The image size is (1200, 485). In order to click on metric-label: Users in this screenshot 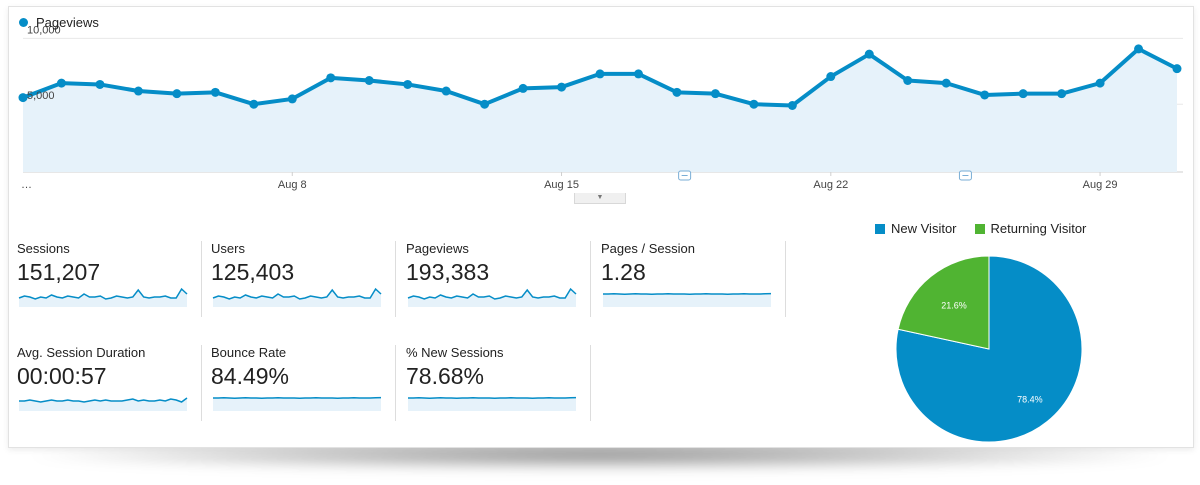, I will do `click(228, 248)`.